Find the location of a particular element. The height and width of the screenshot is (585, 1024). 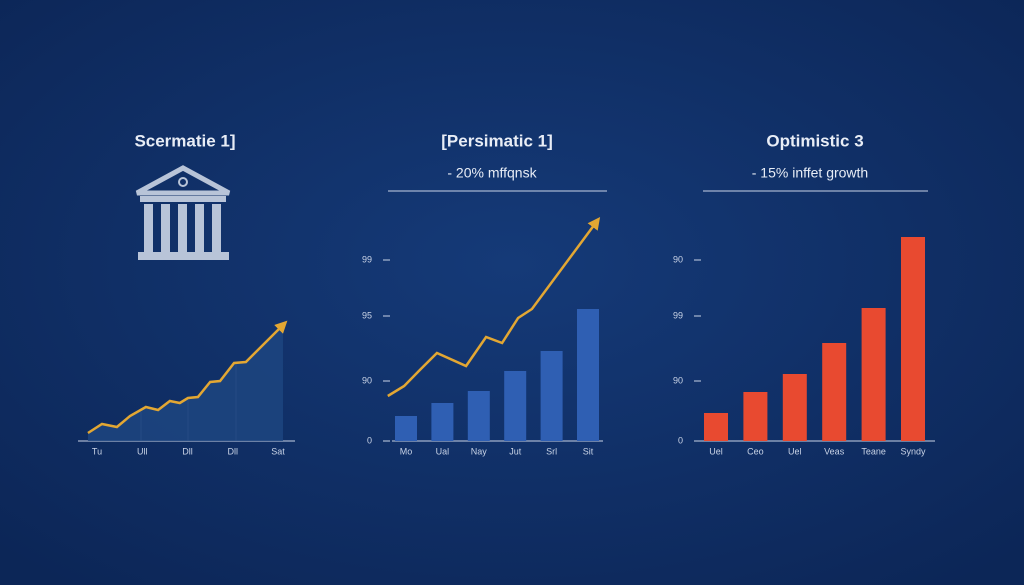

x-tick-label: Ual is located at coordinates (443, 451).